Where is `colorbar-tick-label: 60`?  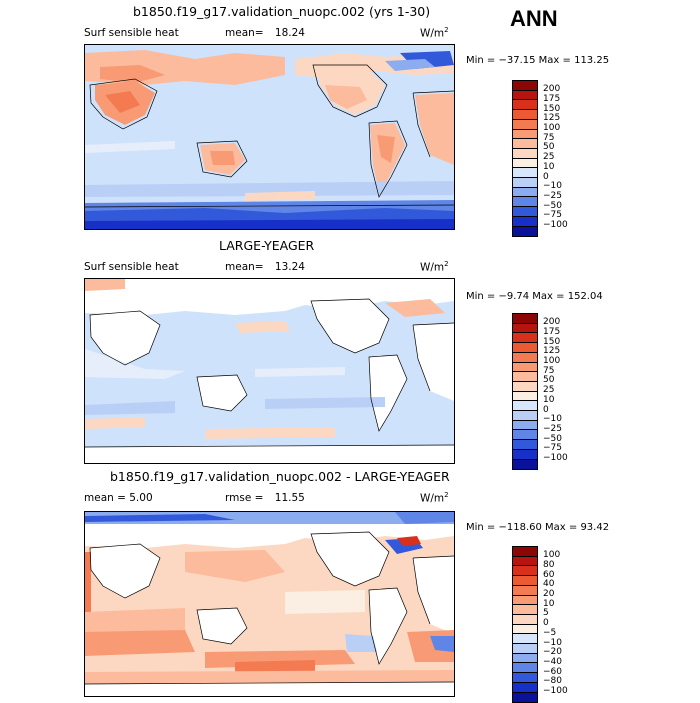
colorbar-tick-label: 60 is located at coordinates (548, 575).